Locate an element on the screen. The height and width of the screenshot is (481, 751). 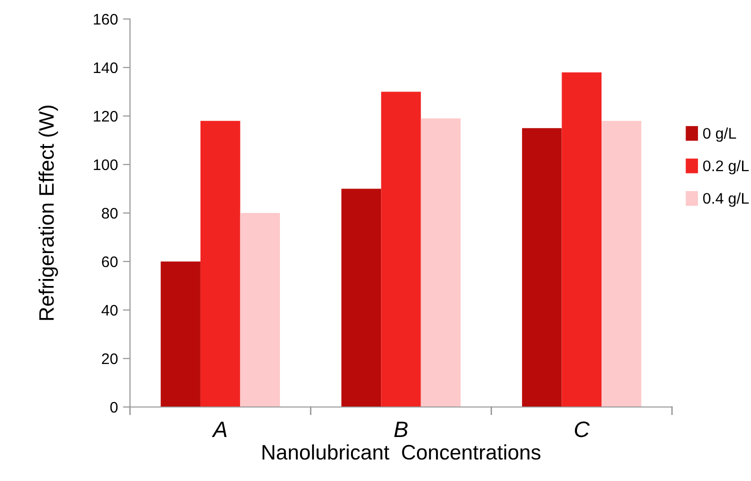
y-tick-label: 80 is located at coordinates (110, 213).